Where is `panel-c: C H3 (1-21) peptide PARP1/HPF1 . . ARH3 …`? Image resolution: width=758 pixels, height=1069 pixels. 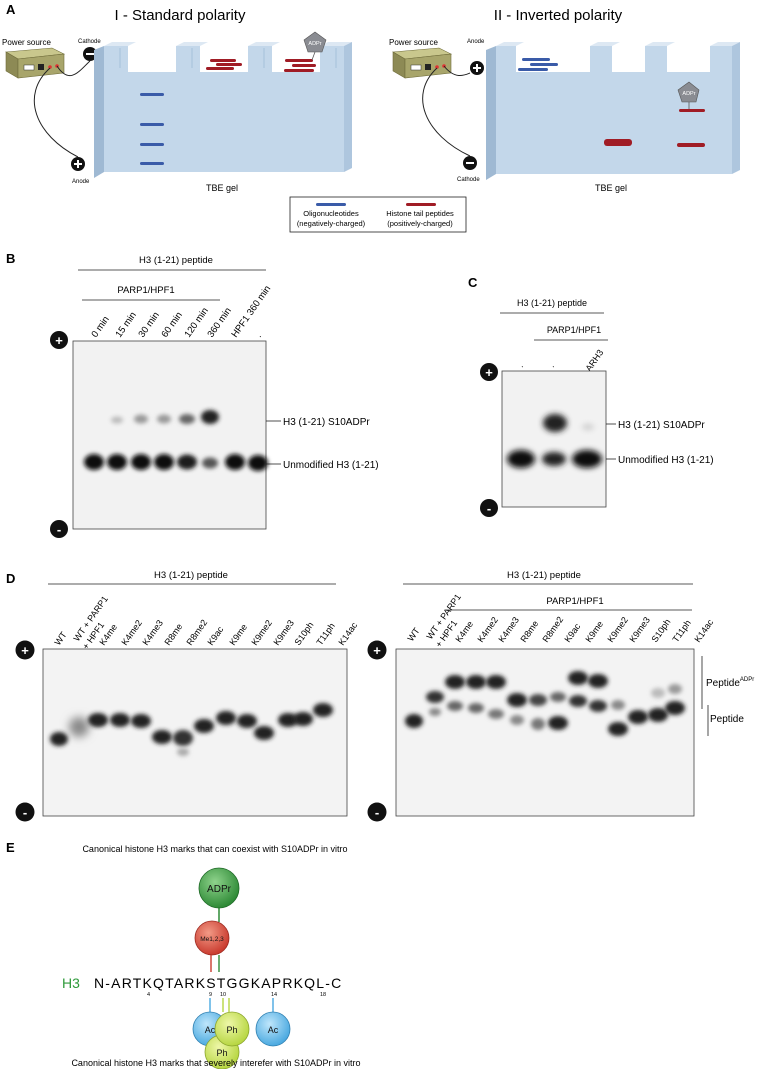
panel-c: C H3 (1-21) peptide PARP1/HPF1 . . ARH3 … is located at coordinates (591, 396).